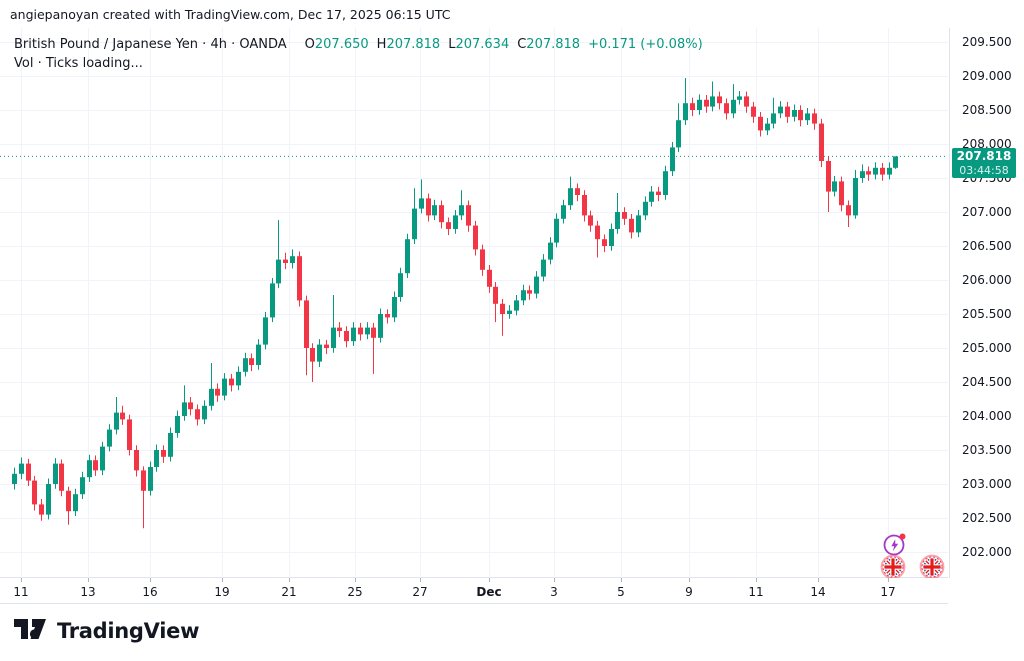 The height and width of the screenshot is (661, 1024). What do you see at coordinates (150, 592) in the screenshot?
I see `time-axis-label: 16` at bounding box center [150, 592].